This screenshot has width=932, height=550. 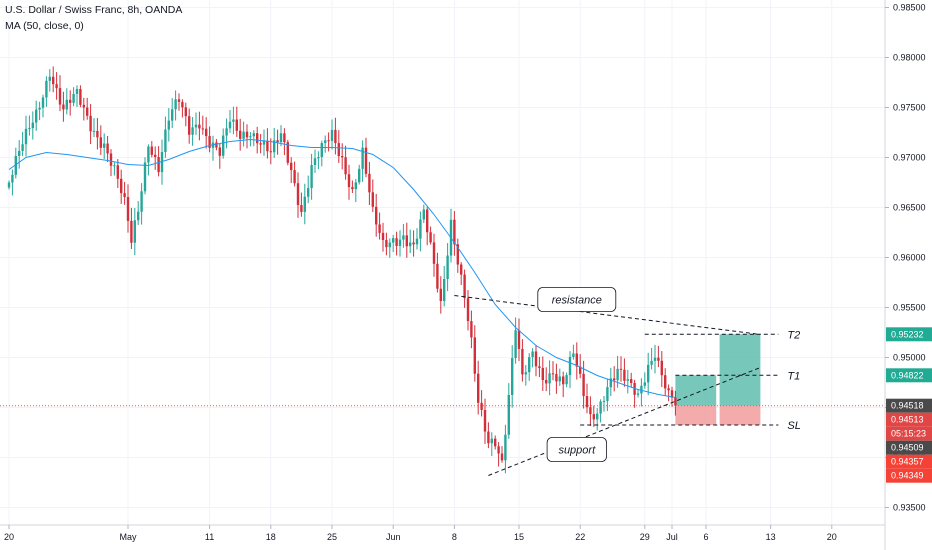 I want to click on time-tick-label: 6, so click(x=705, y=537).